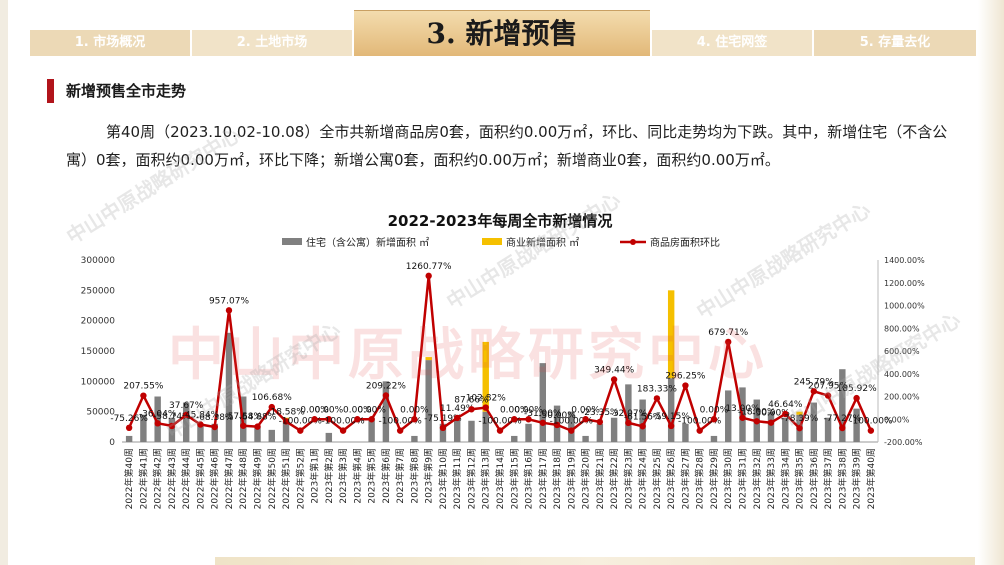  What do you see at coordinates (272, 43) in the screenshot?
I see `tab-land-market: 2. 土地市场` at bounding box center [272, 43].